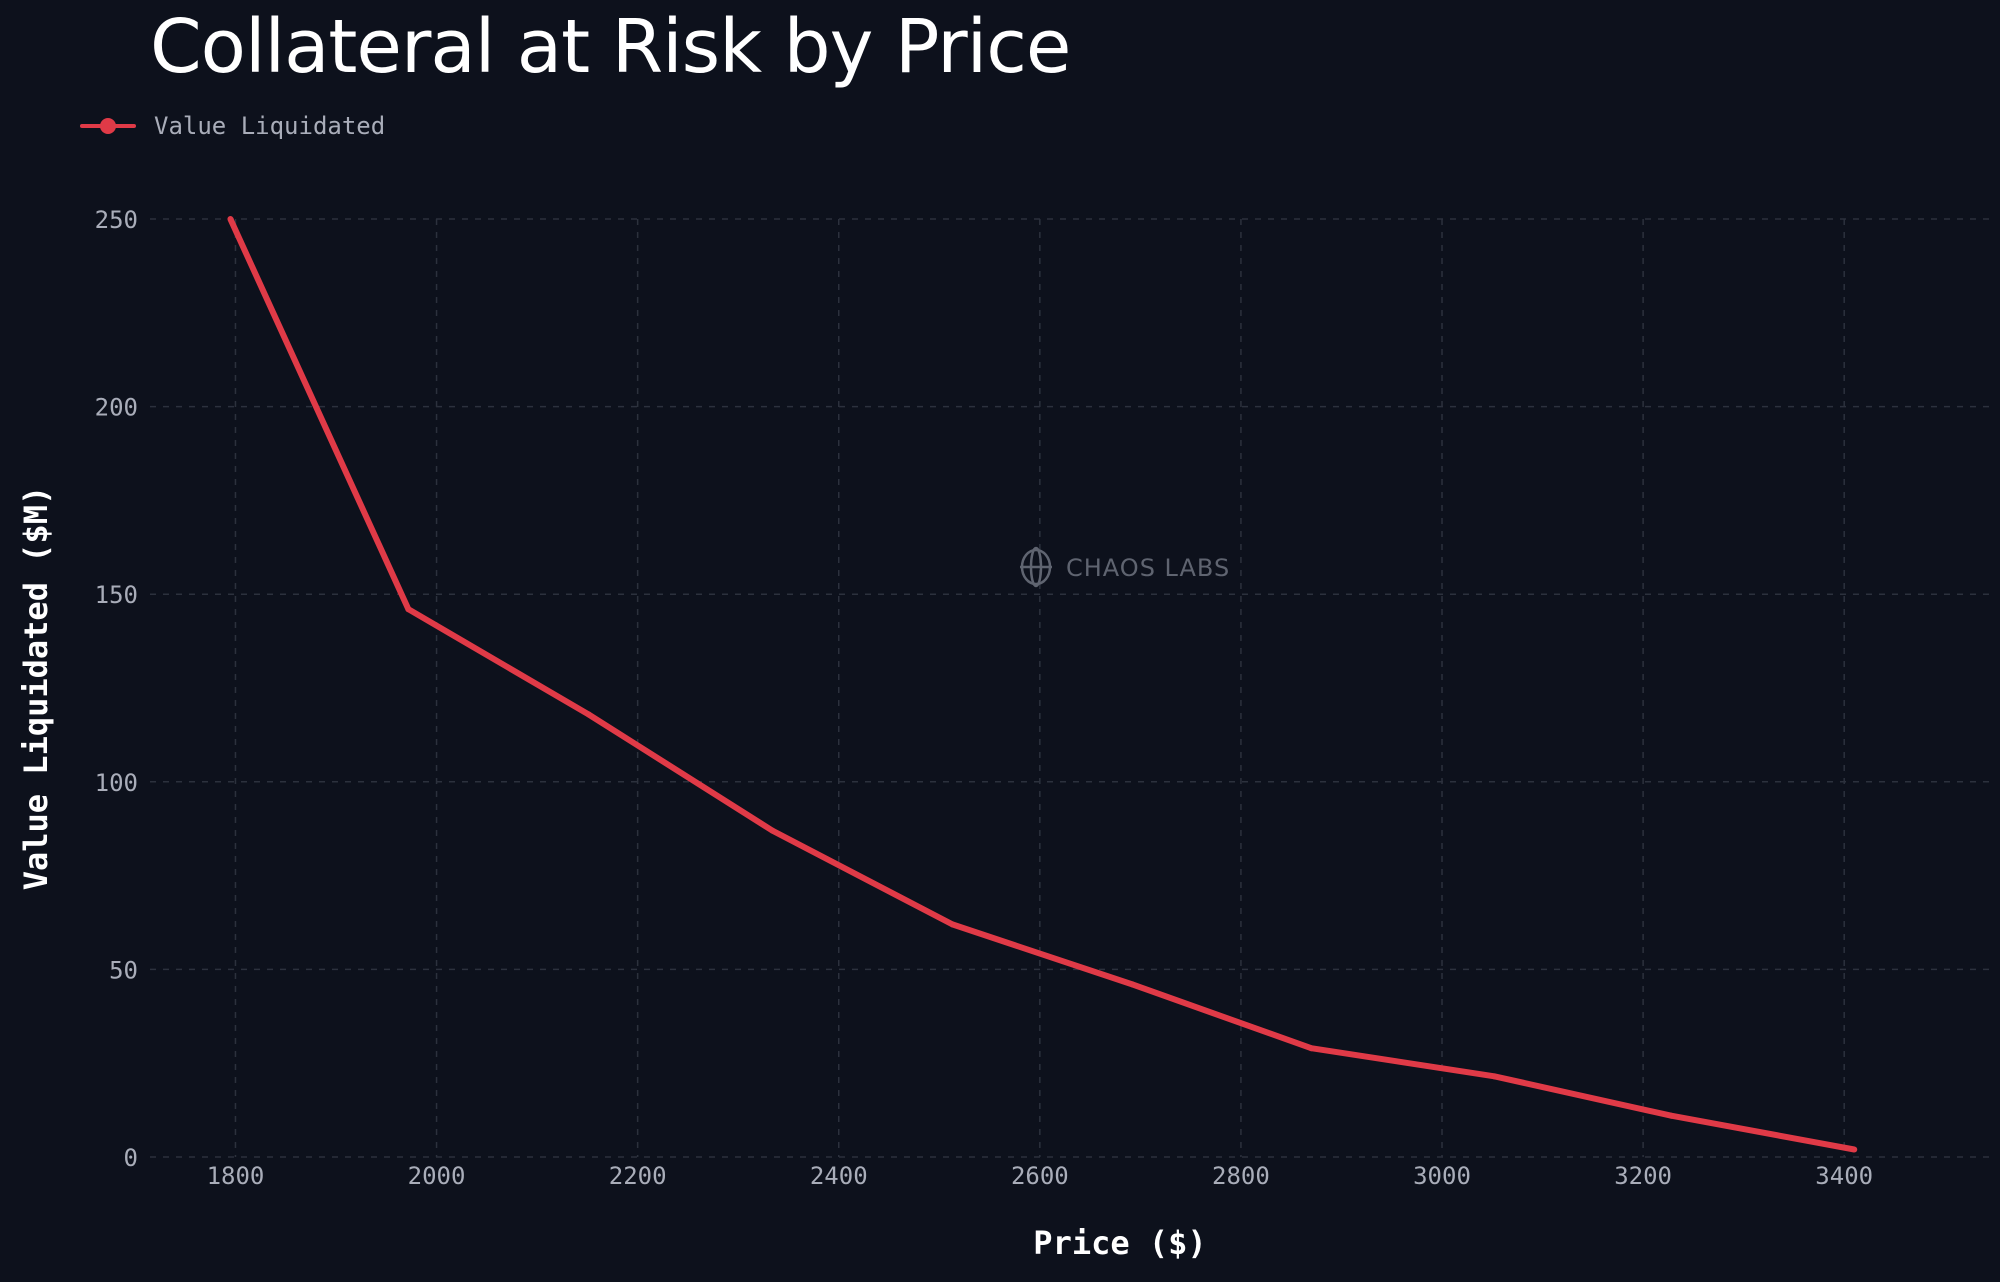  Describe the element at coordinates (1241, 1176) in the screenshot. I see `x-tick-label: 2800` at that location.